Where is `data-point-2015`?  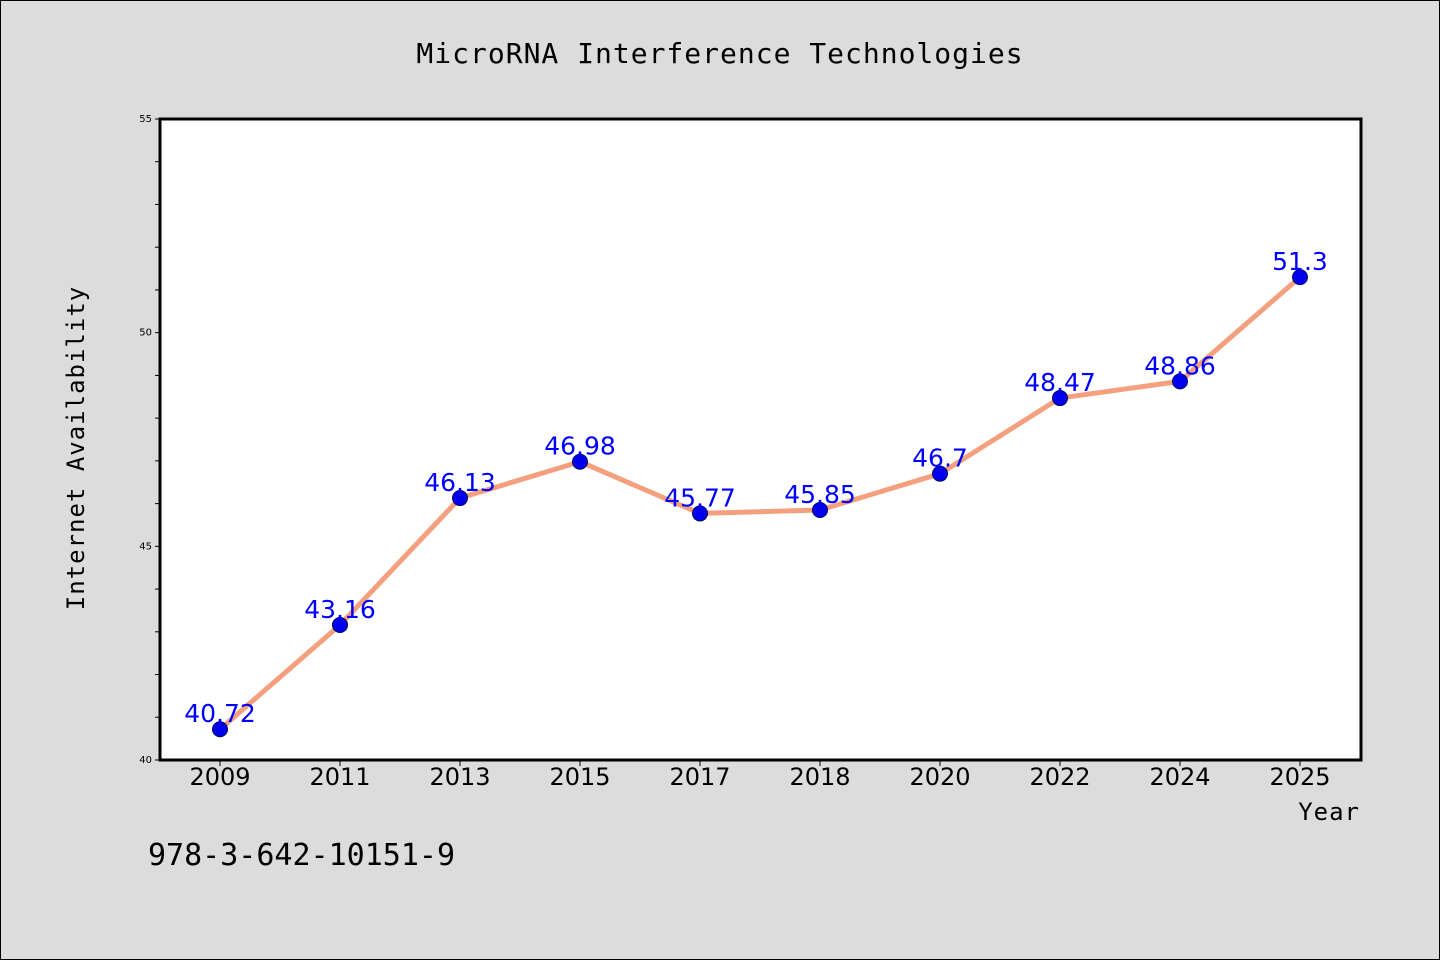 data-point-2015 is located at coordinates (580, 461).